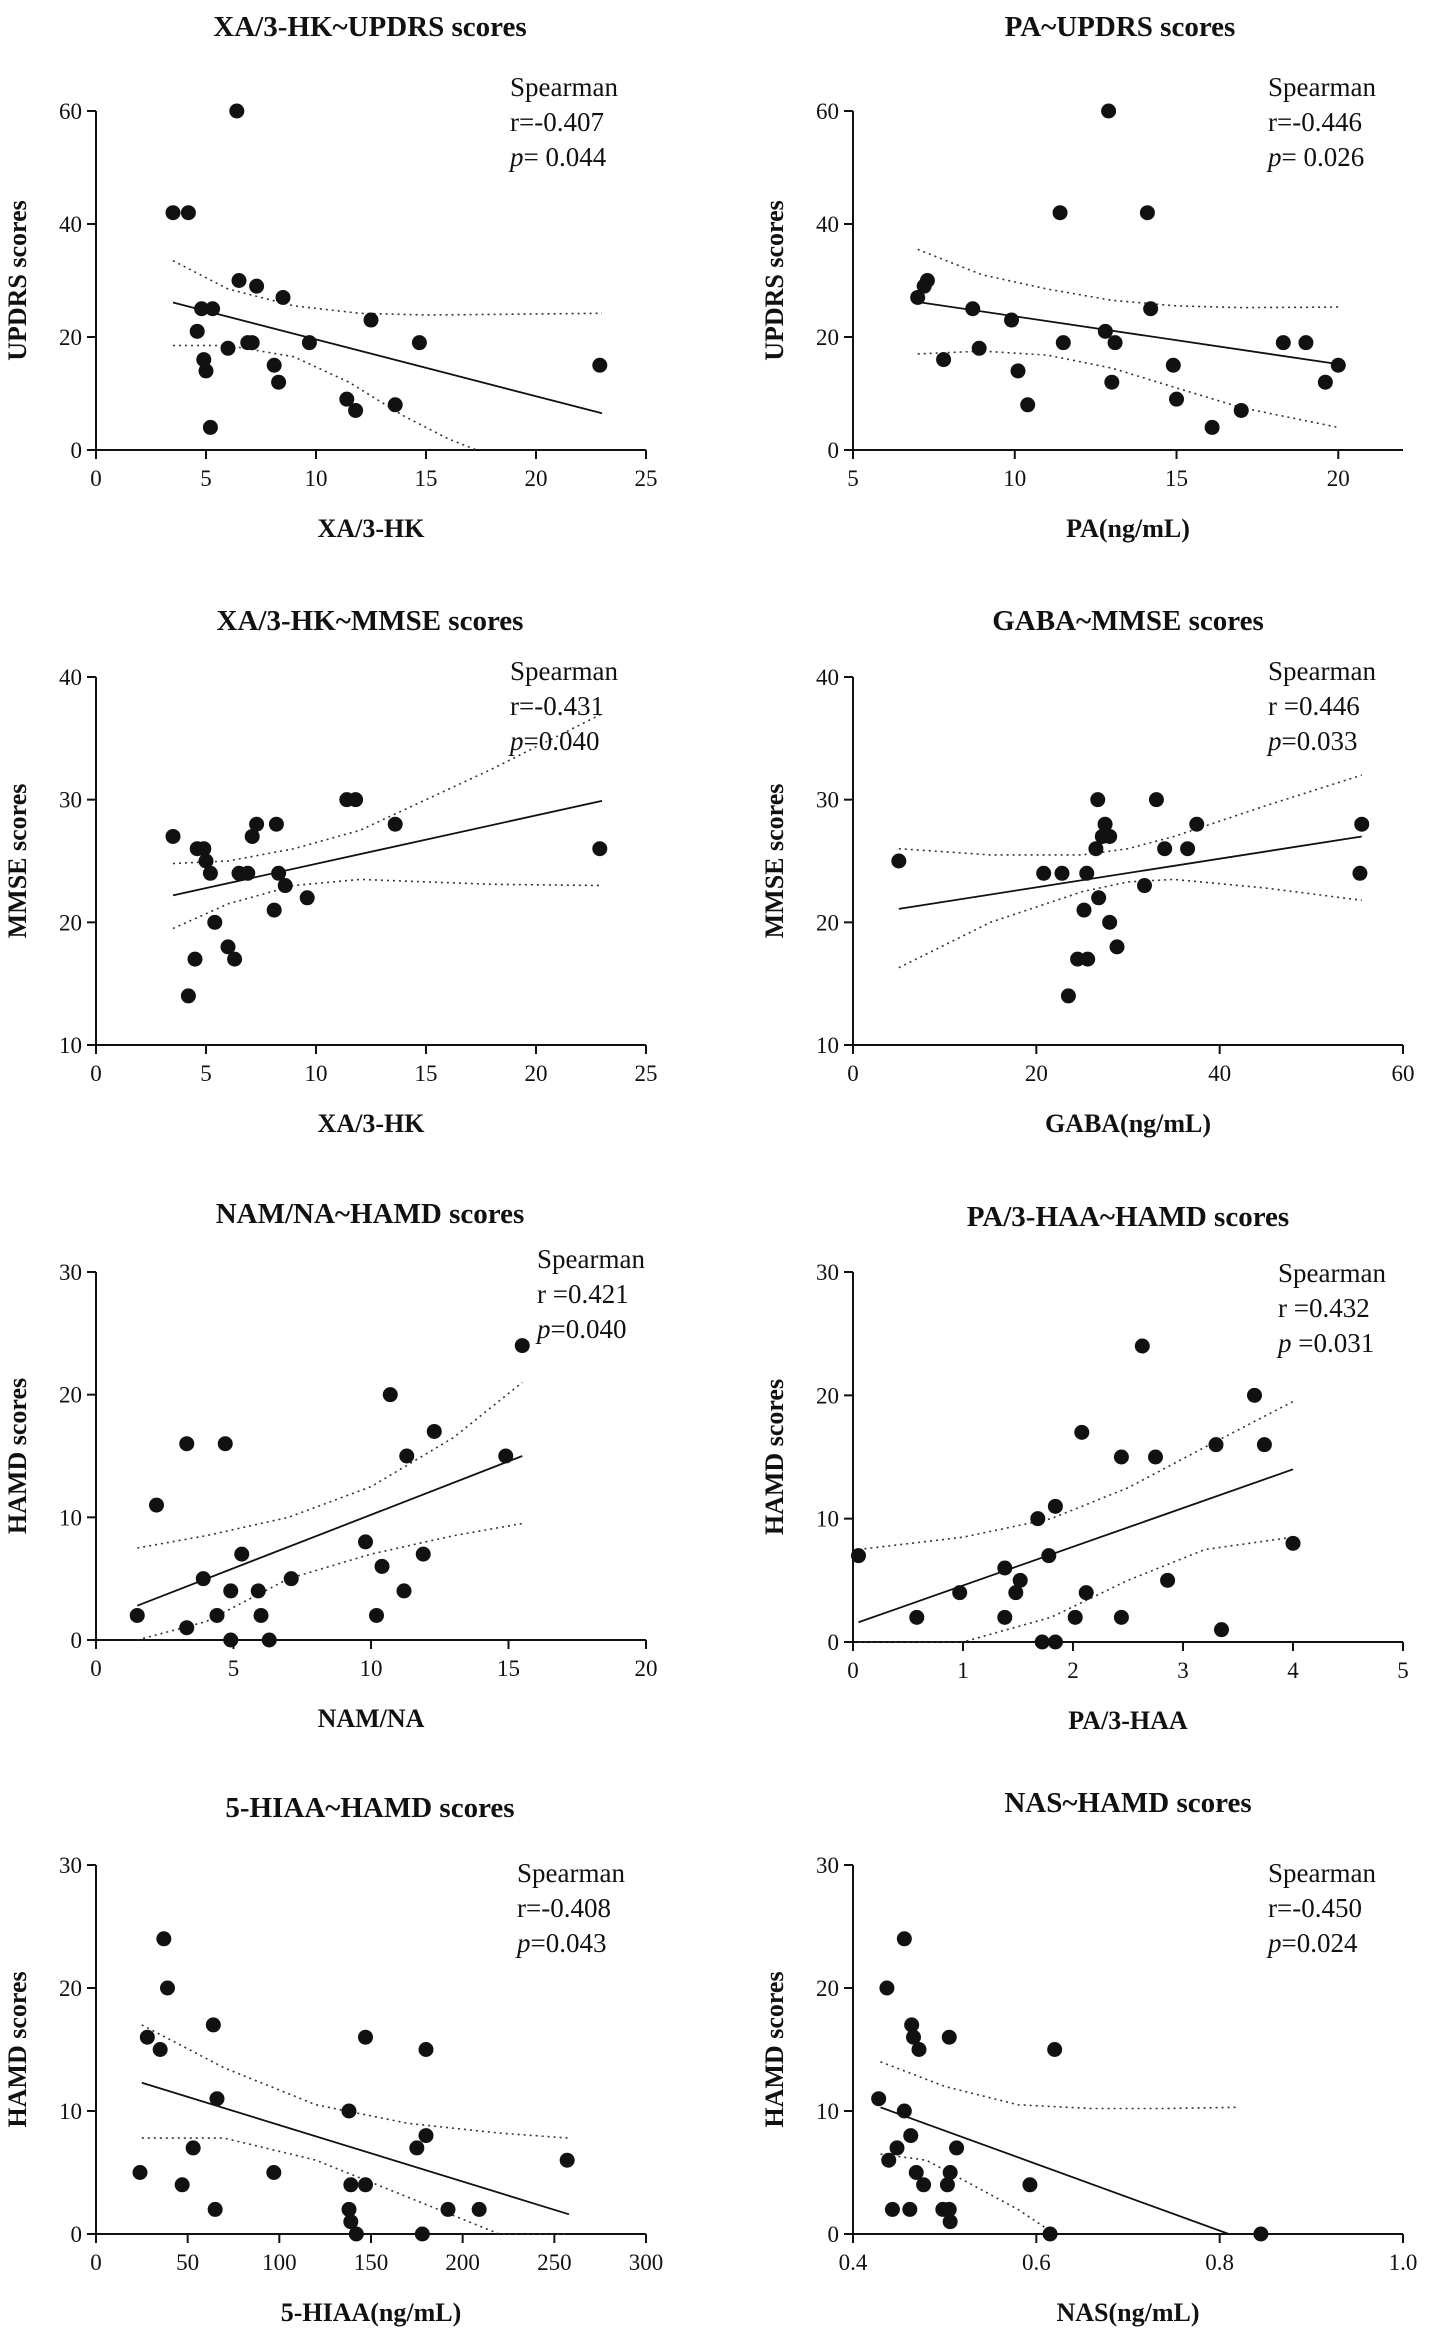  I want to click on stat-p-value: =0.033, so click(1320, 741).